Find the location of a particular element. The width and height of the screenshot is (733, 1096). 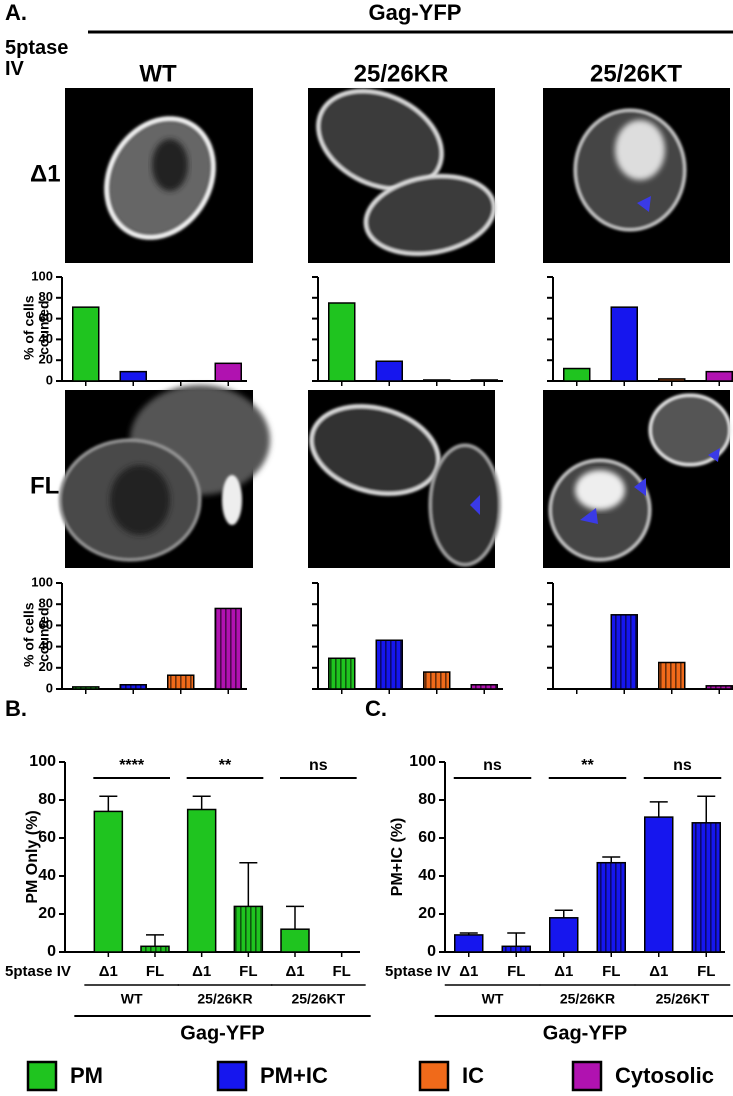

significance-label: **** is located at coordinates (132, 765).